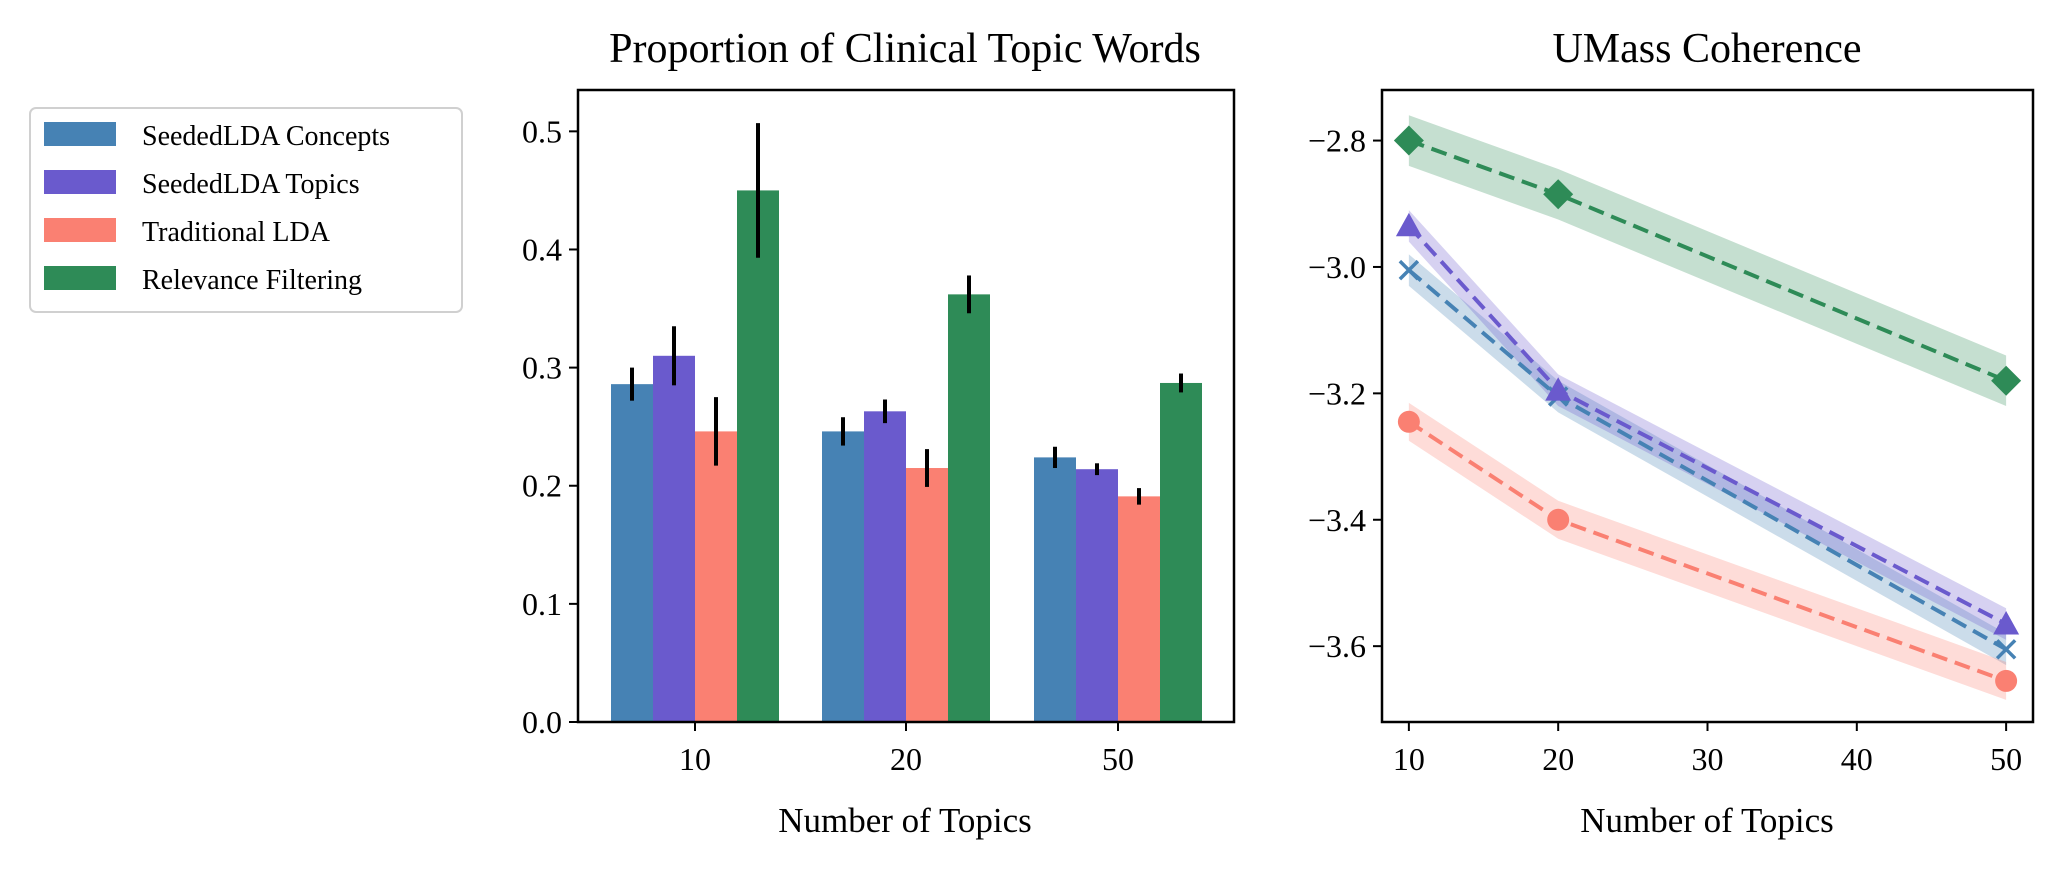 This screenshot has width=2056, height=870. What do you see at coordinates (251, 184) in the screenshot?
I see `legend-label-1: SeededLDA Topics` at bounding box center [251, 184].